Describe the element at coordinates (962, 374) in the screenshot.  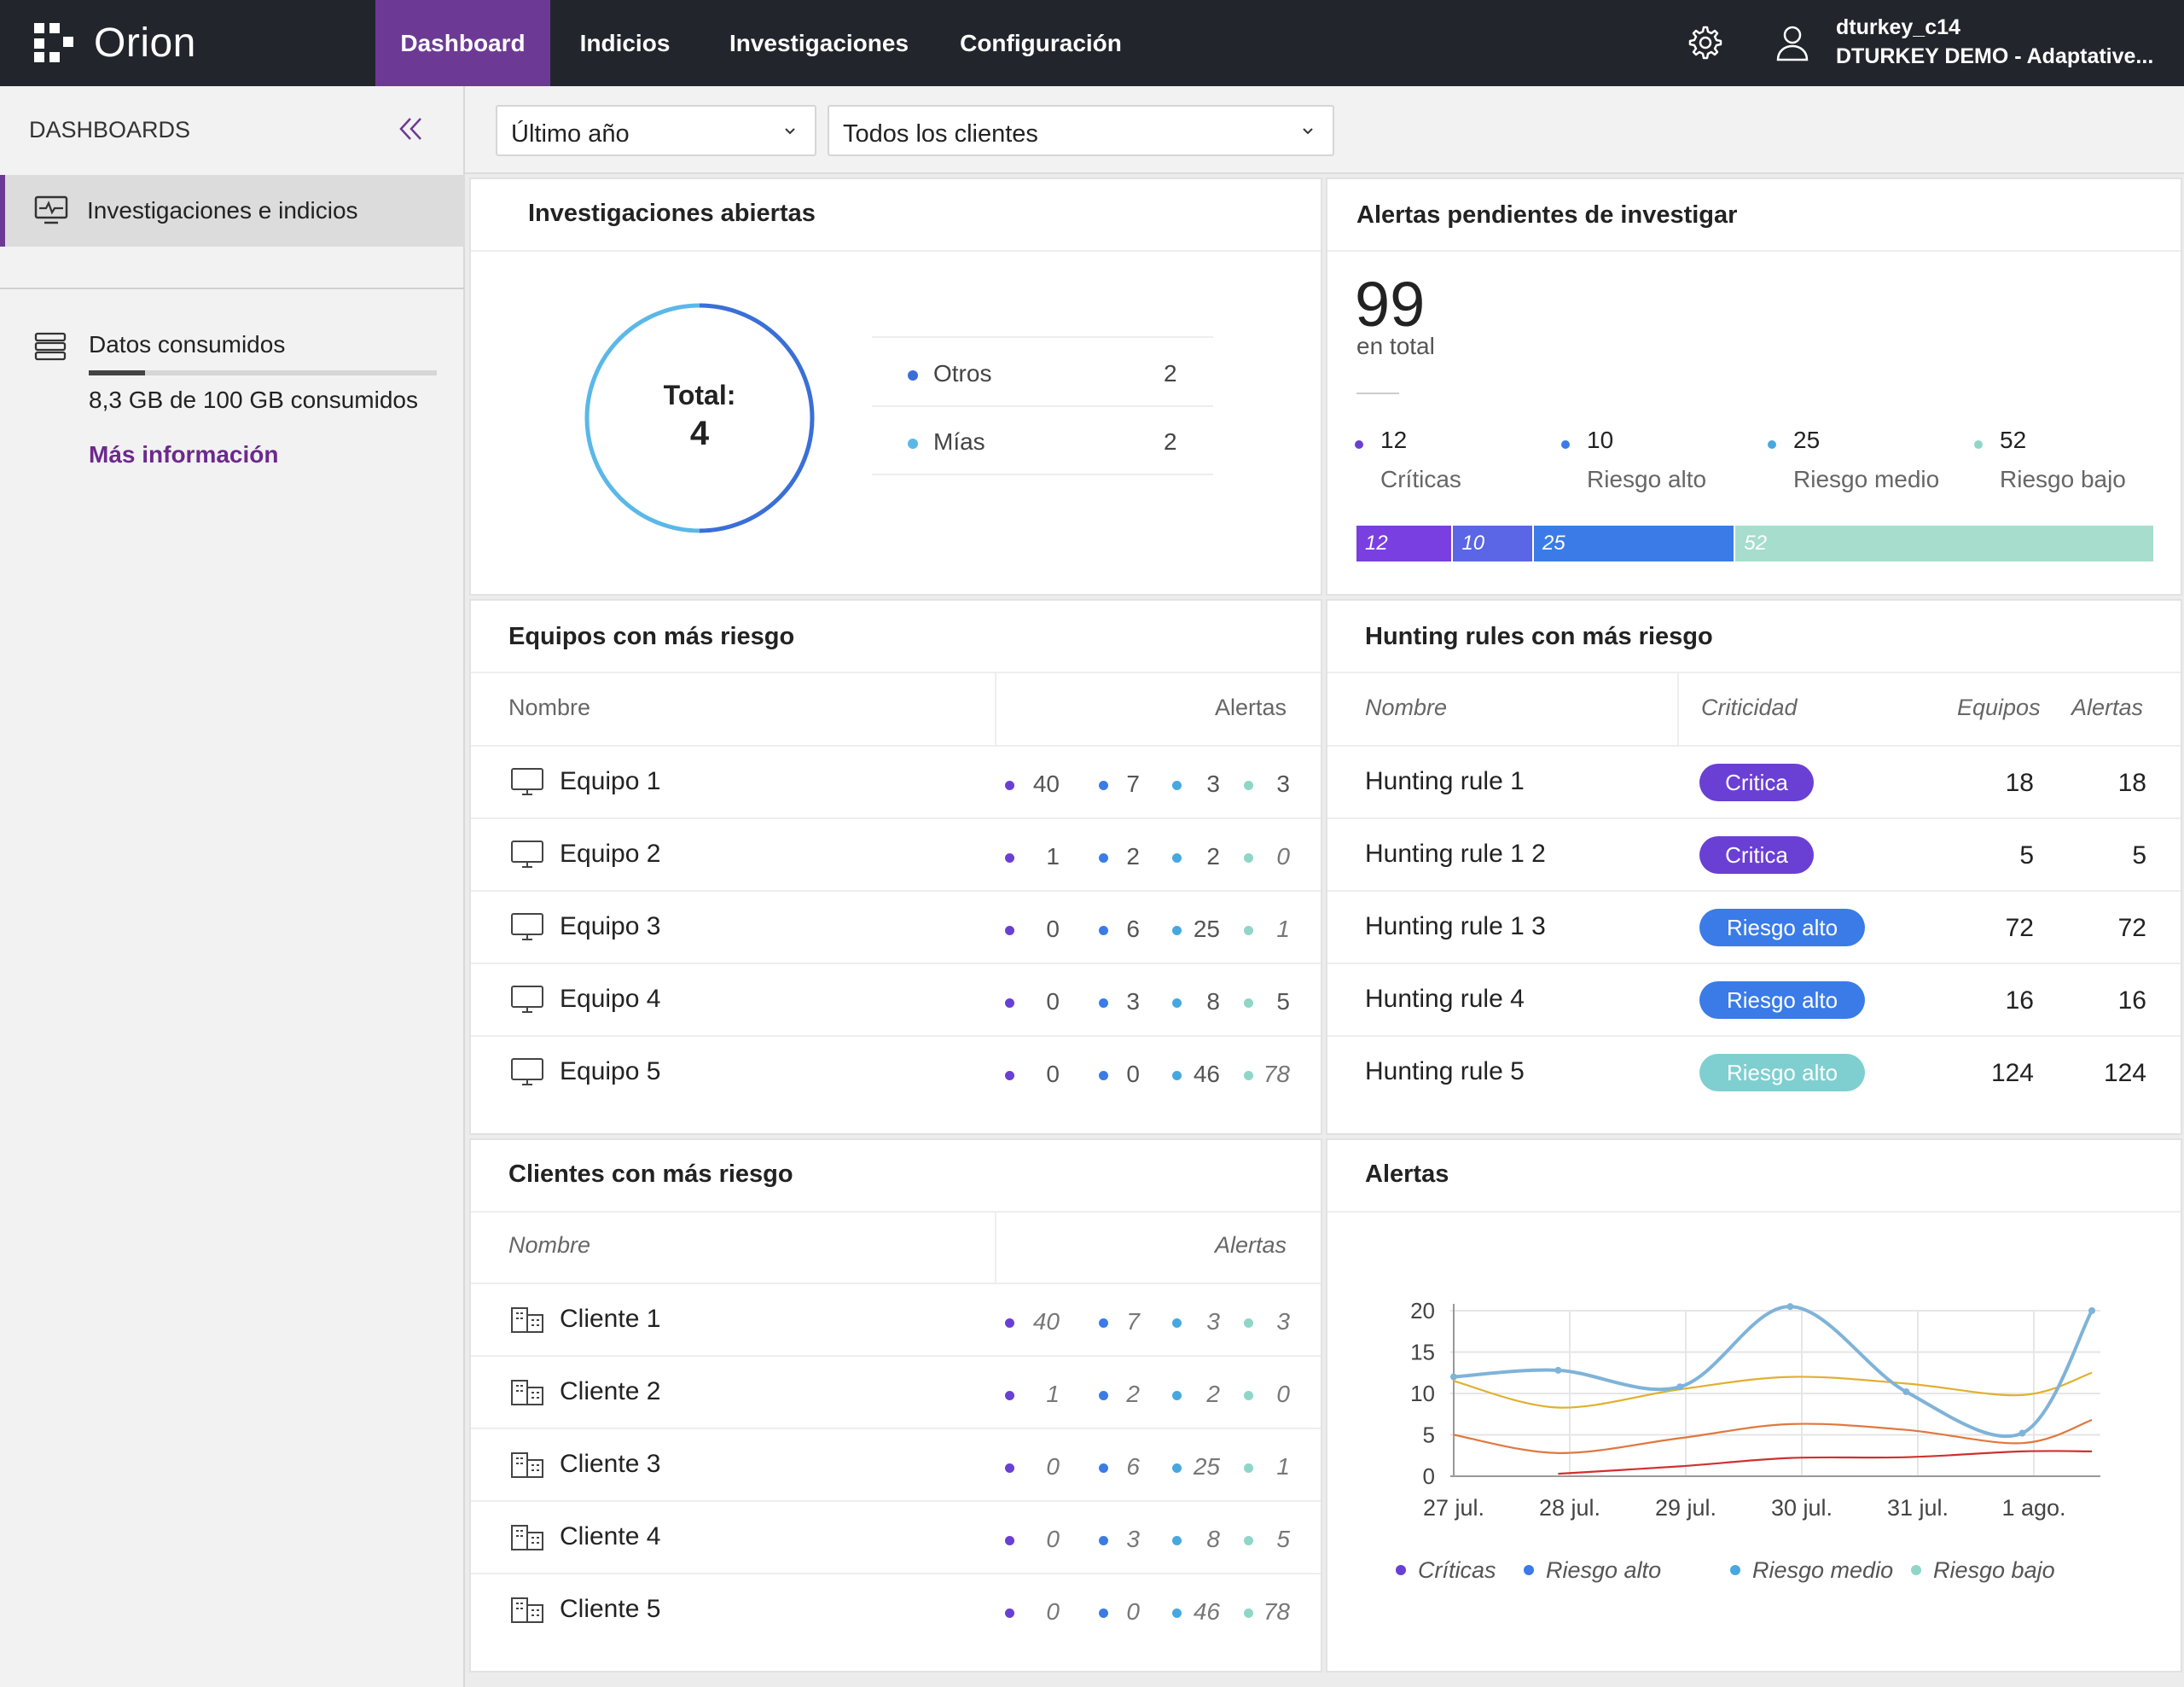
I see `legend-label: Otros` at that location.